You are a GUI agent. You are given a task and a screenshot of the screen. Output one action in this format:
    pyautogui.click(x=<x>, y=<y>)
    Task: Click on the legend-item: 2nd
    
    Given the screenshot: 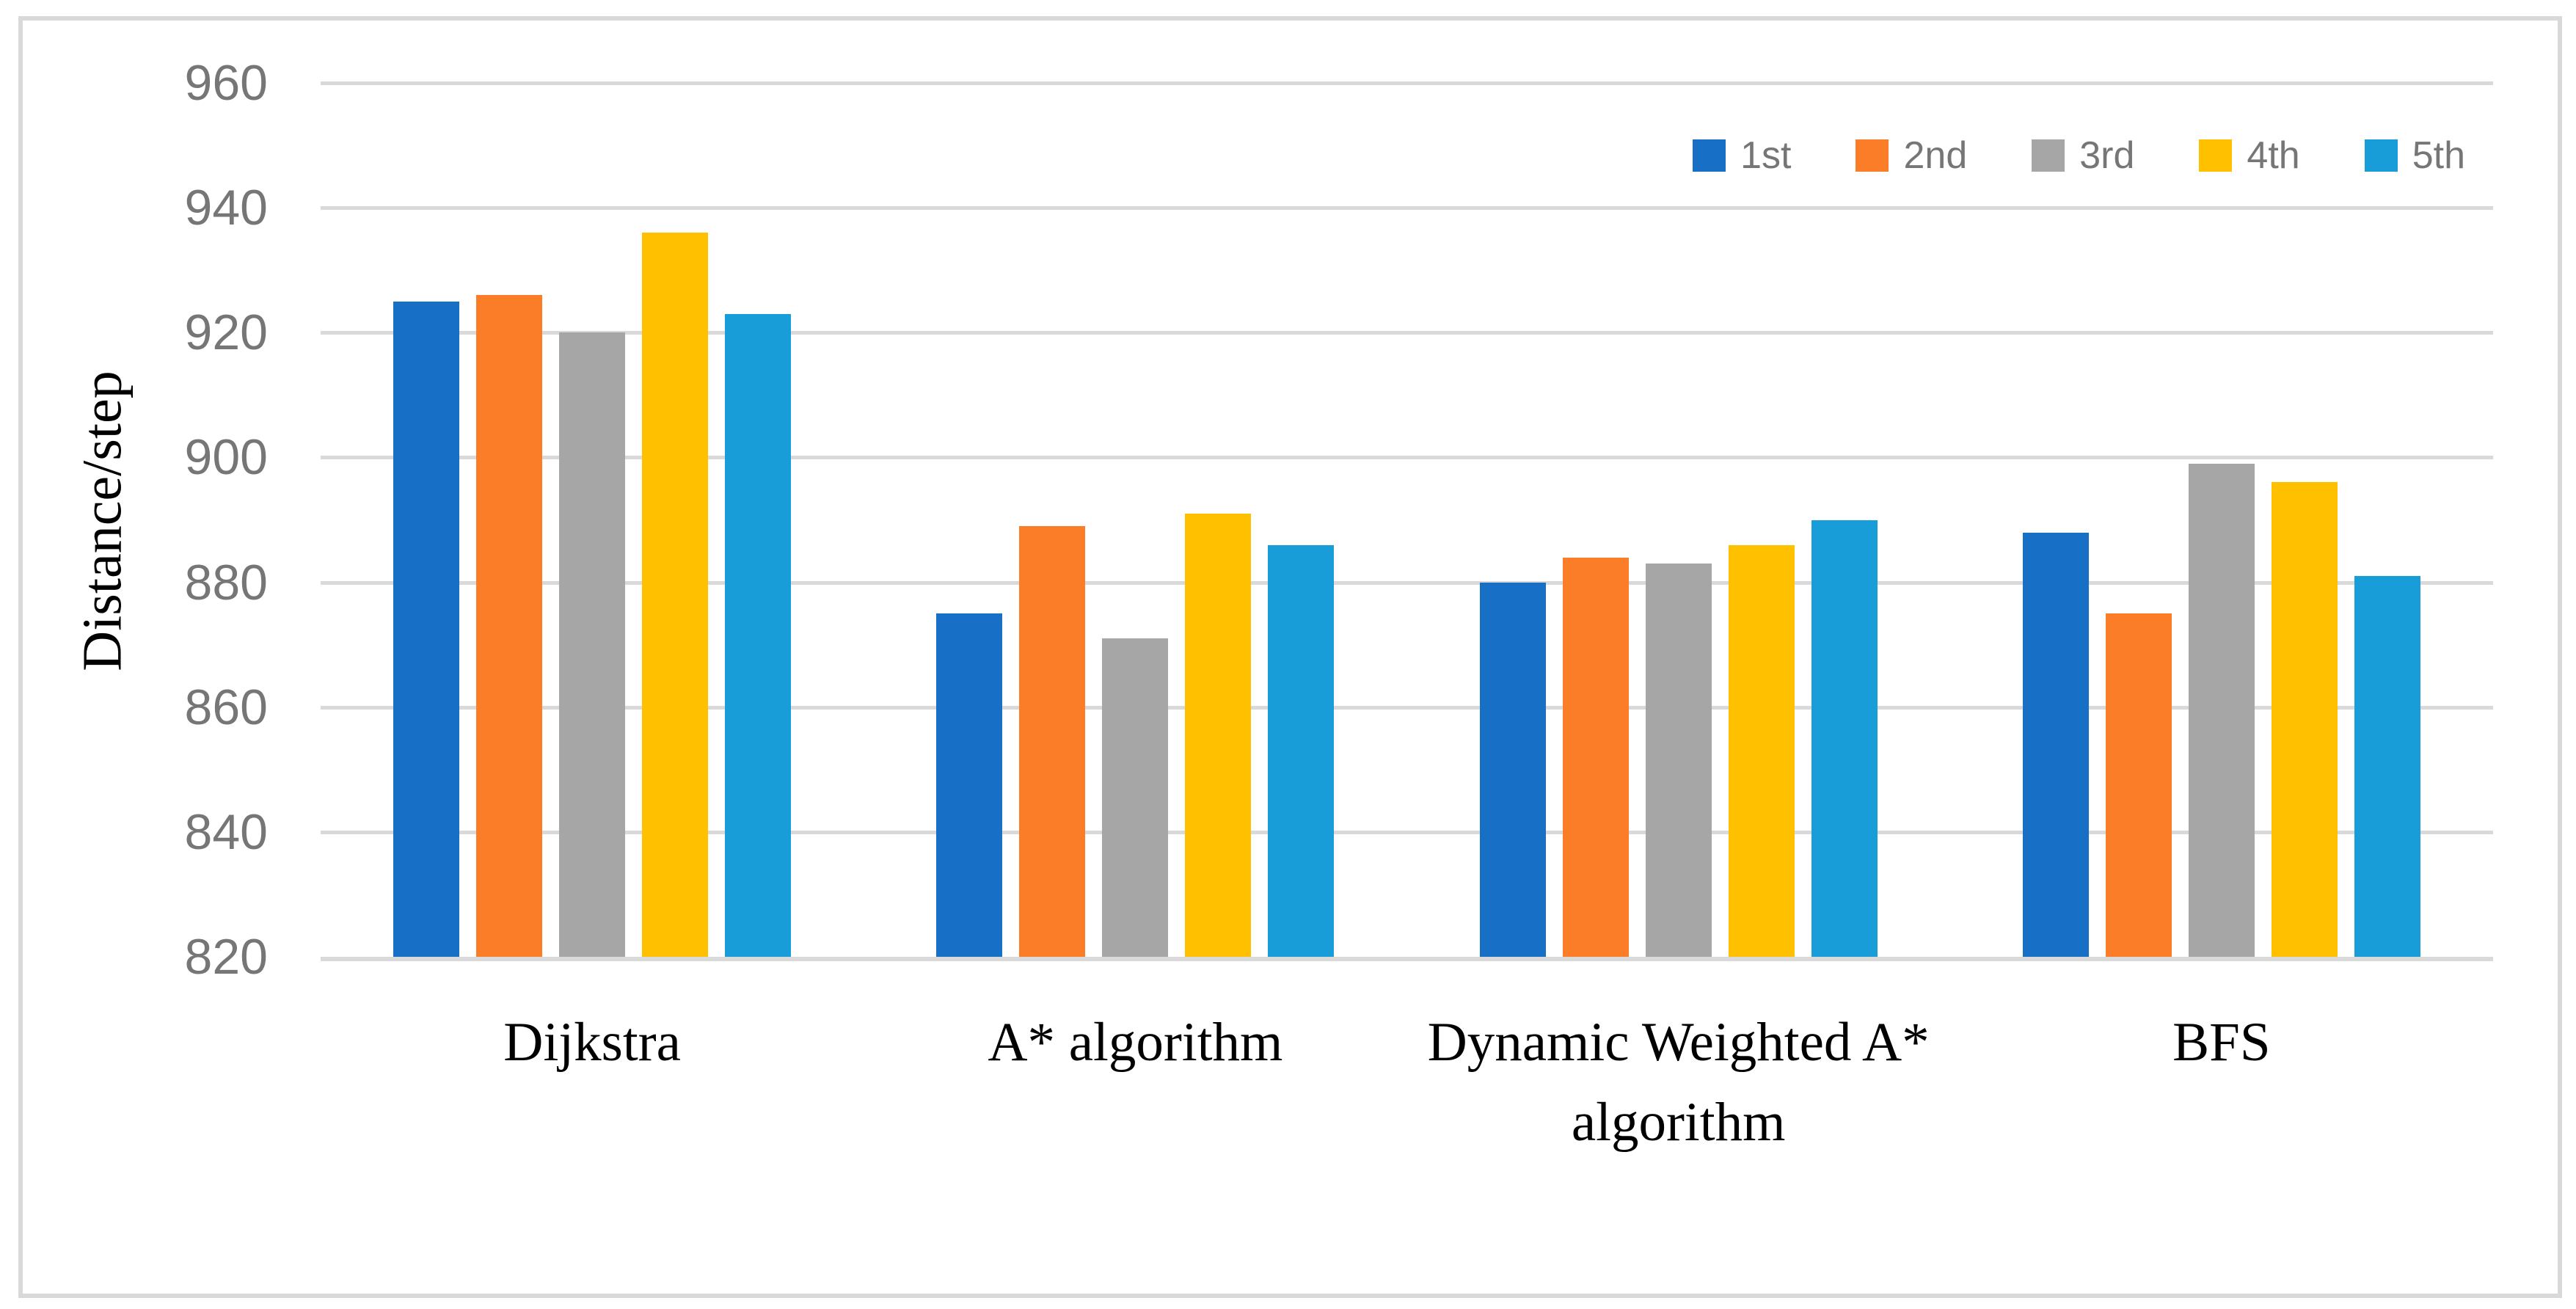 What is the action you would take?
    pyautogui.click(x=1911, y=155)
    